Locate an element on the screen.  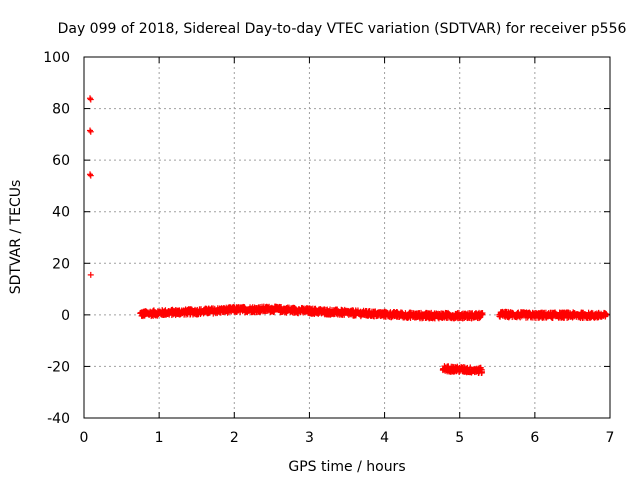
x-tick-label: 4 is located at coordinates (384, 438).